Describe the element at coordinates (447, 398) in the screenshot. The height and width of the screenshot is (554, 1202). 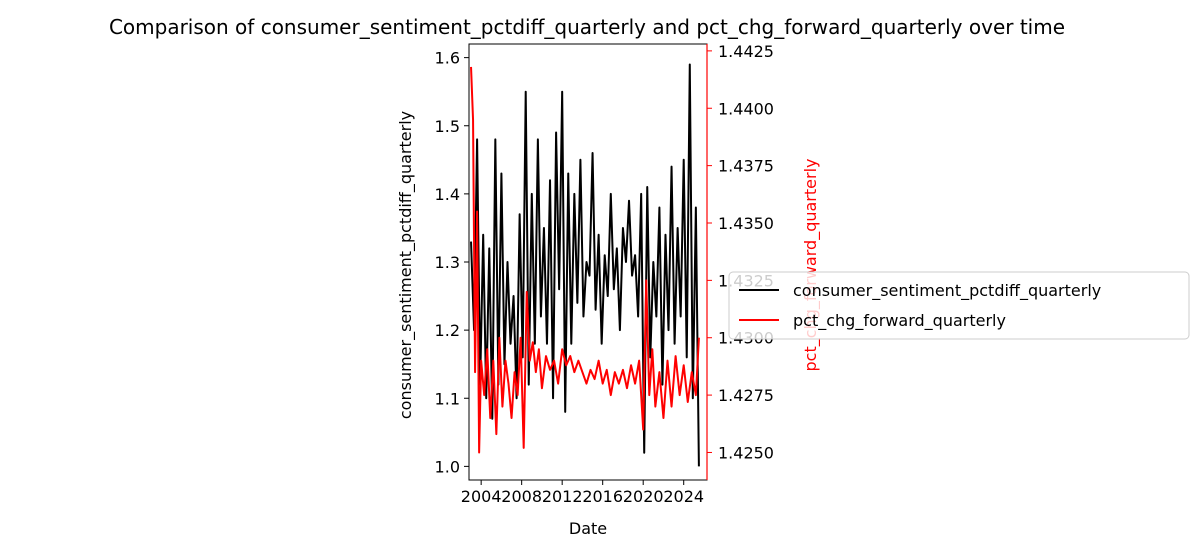
I see `y-tick-label: 1.1` at that location.